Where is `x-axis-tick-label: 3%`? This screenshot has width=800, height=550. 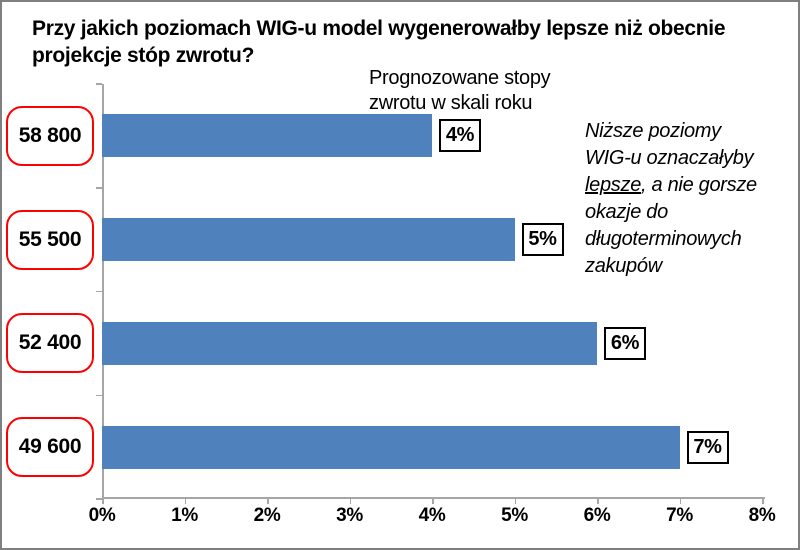 x-axis-tick-label: 3% is located at coordinates (349, 515).